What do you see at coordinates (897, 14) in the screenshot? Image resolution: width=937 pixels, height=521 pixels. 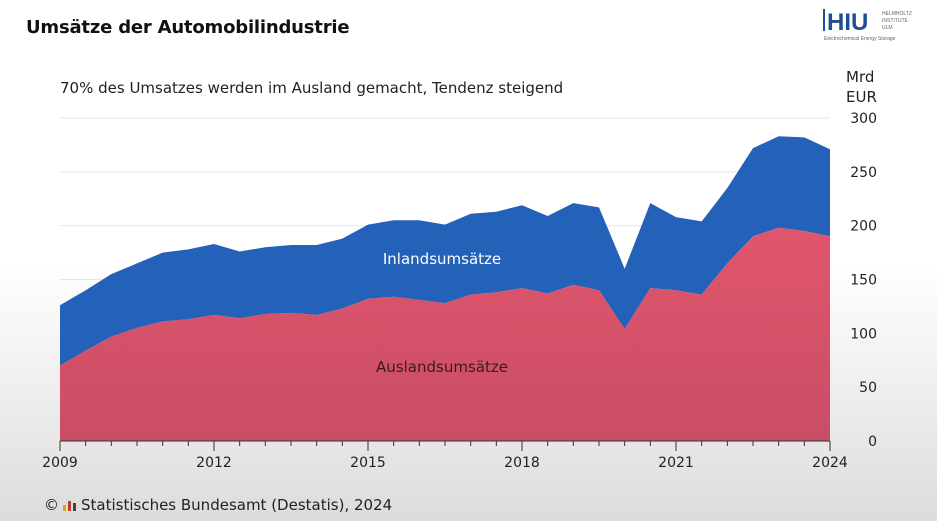 I see `hiu-logo-side-1: HELMHOLTZ` at bounding box center [897, 14].